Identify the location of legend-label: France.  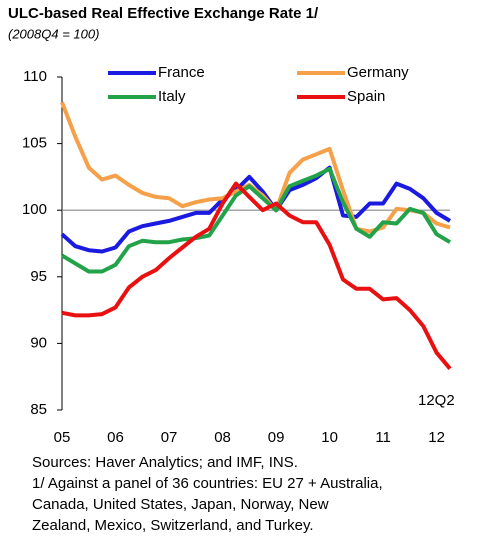
(181, 72).